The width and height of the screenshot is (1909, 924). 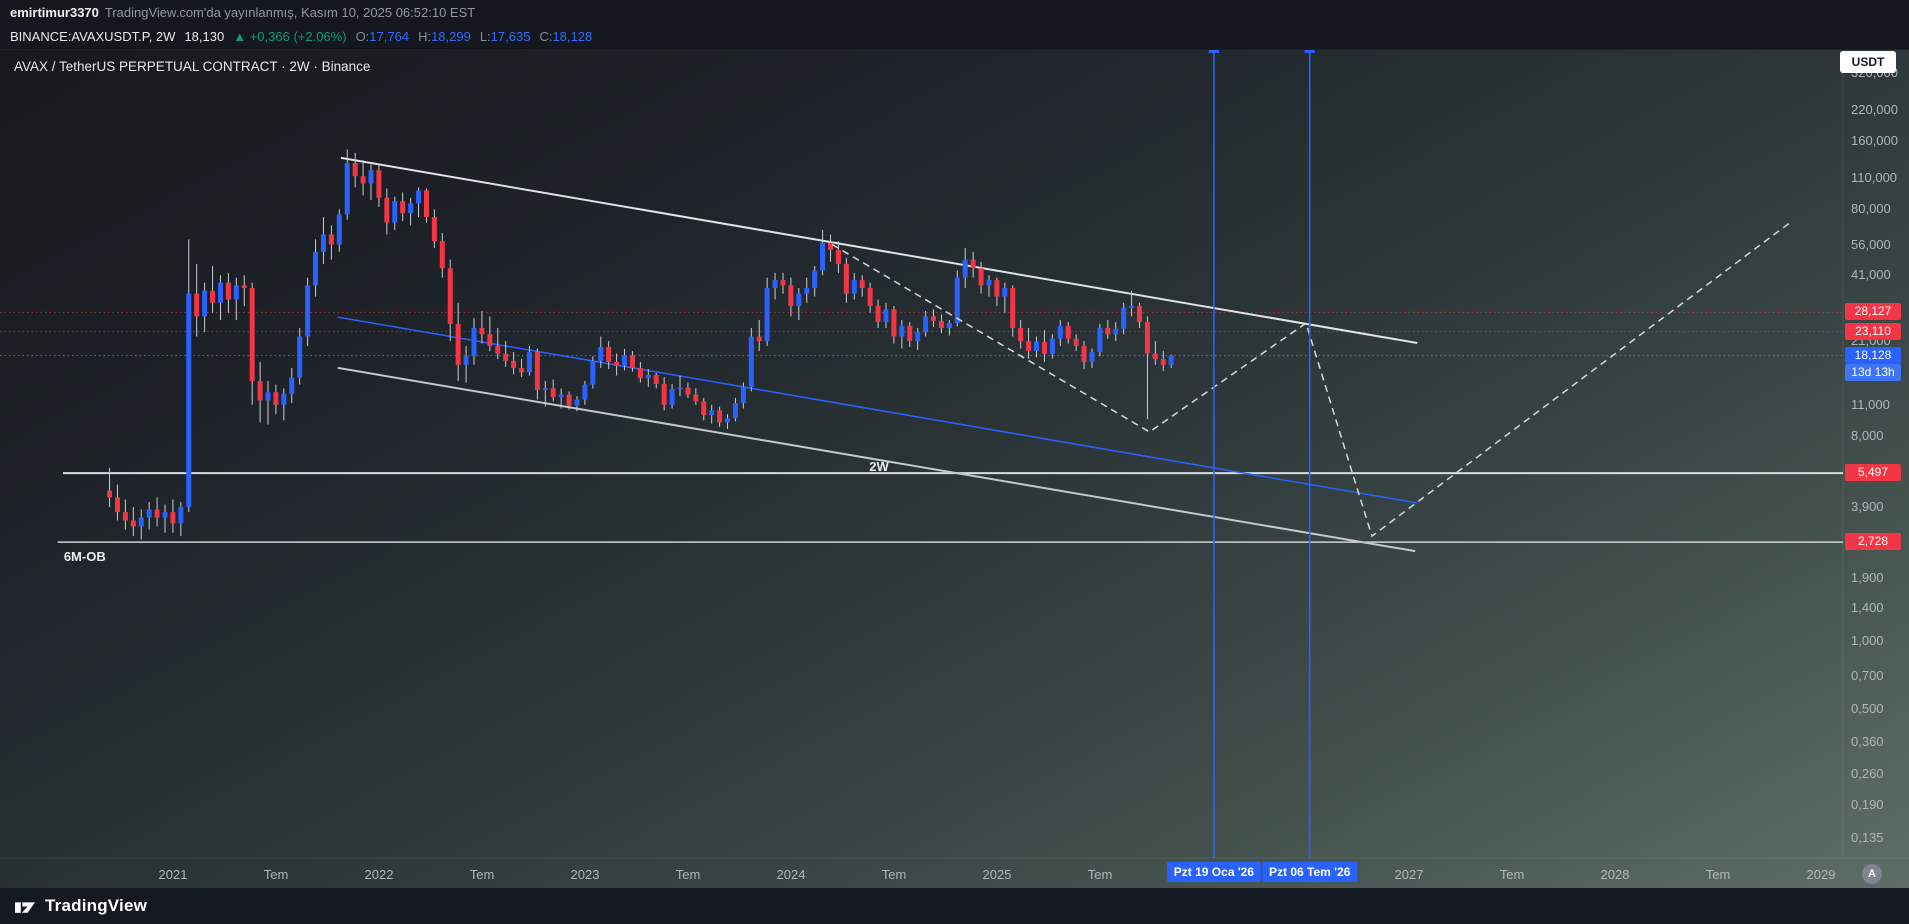 What do you see at coordinates (1867, 436) in the screenshot?
I see `price-tick: 8,000` at bounding box center [1867, 436].